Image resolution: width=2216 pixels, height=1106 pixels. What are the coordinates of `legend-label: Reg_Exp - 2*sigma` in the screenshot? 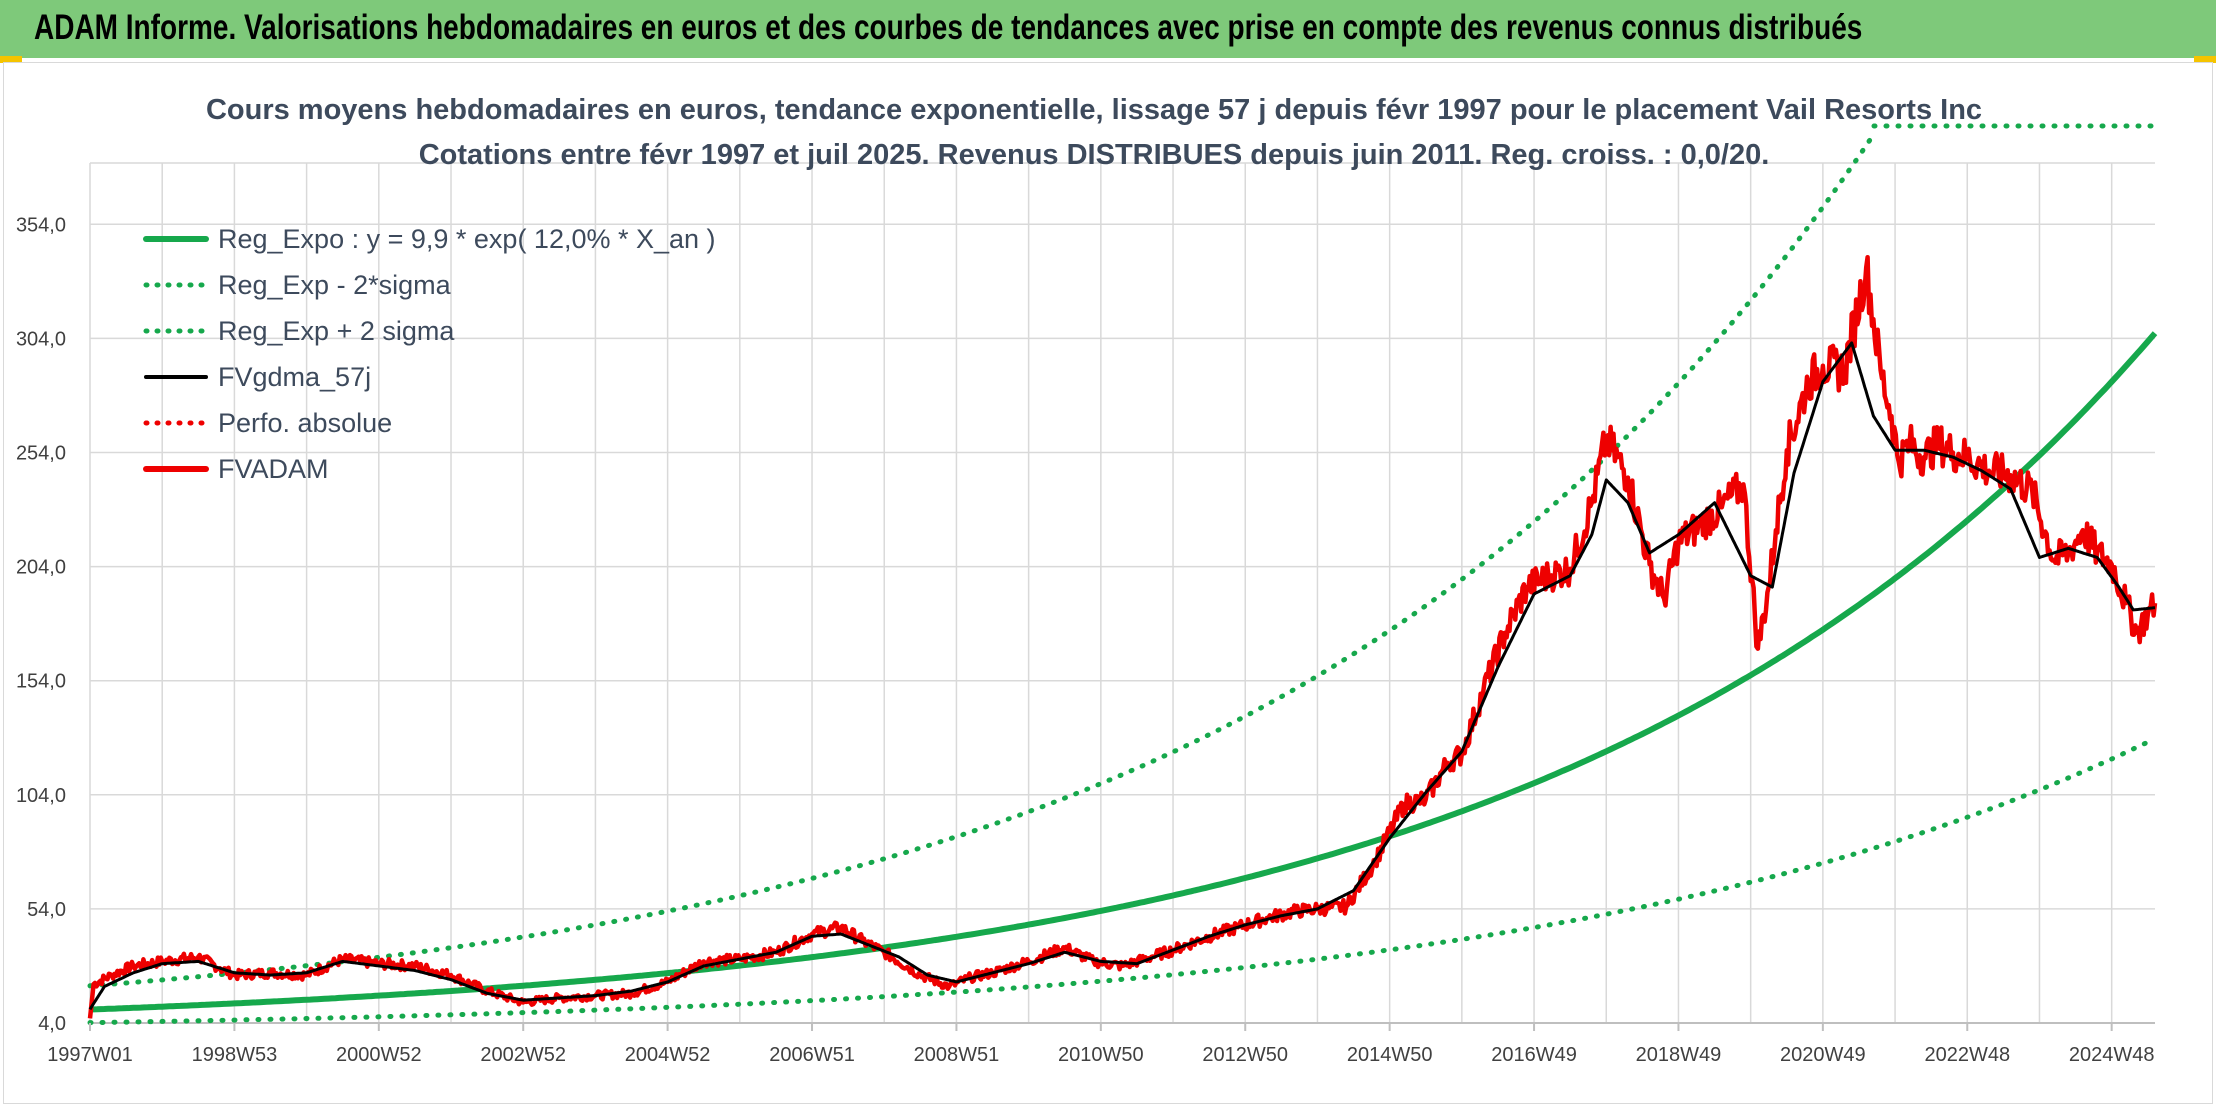 It's located at (335, 285).